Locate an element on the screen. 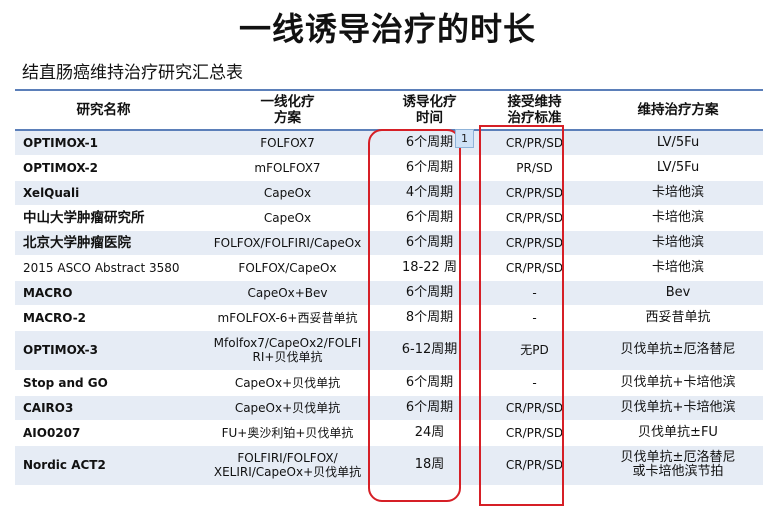  cell-study: AIO0207 is located at coordinates (103, 433).